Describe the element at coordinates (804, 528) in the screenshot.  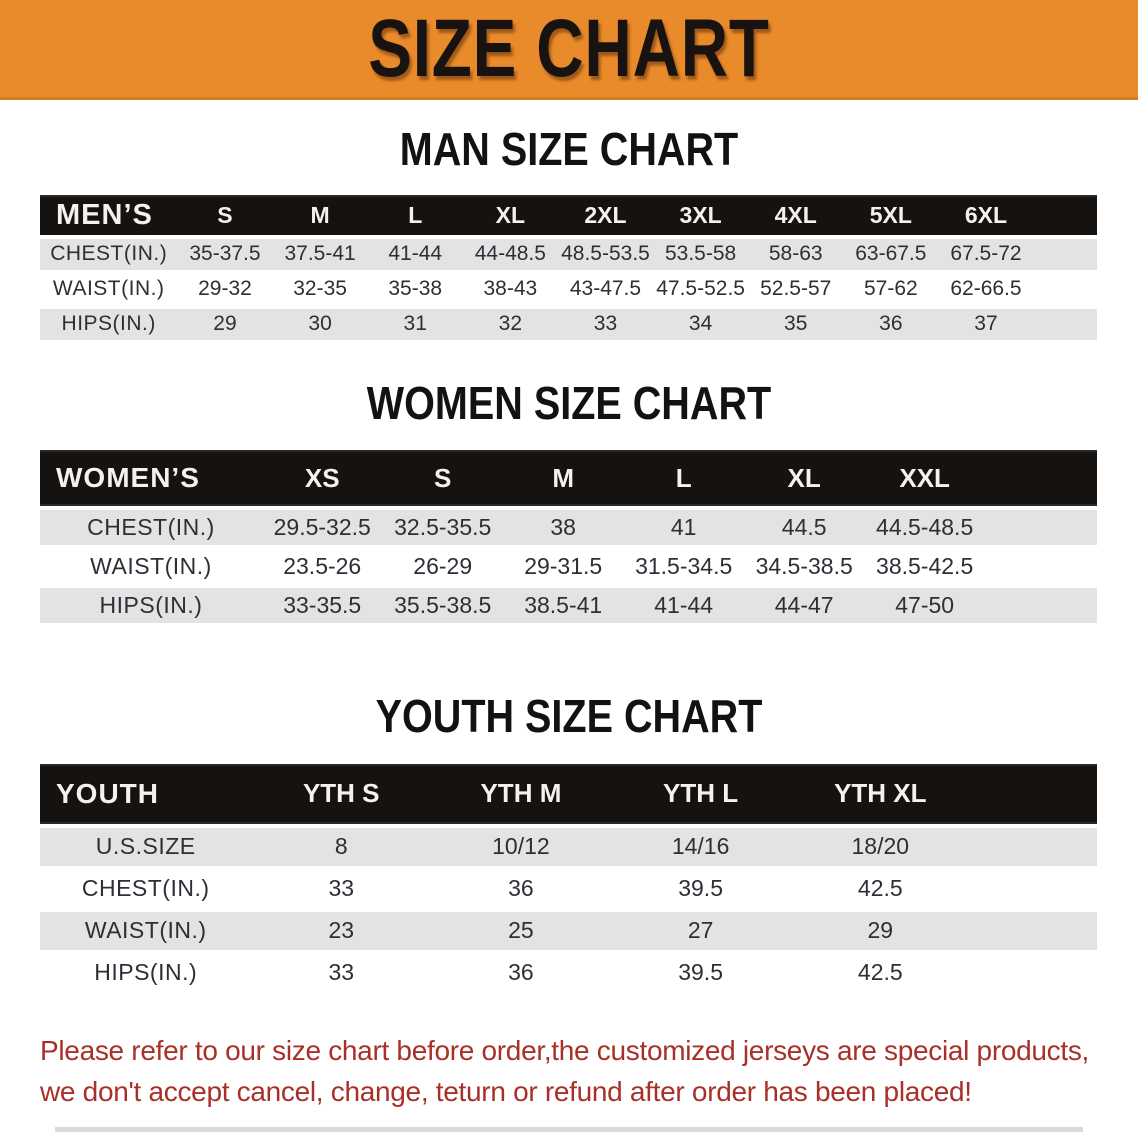
I see `cell: 44.5` at that location.